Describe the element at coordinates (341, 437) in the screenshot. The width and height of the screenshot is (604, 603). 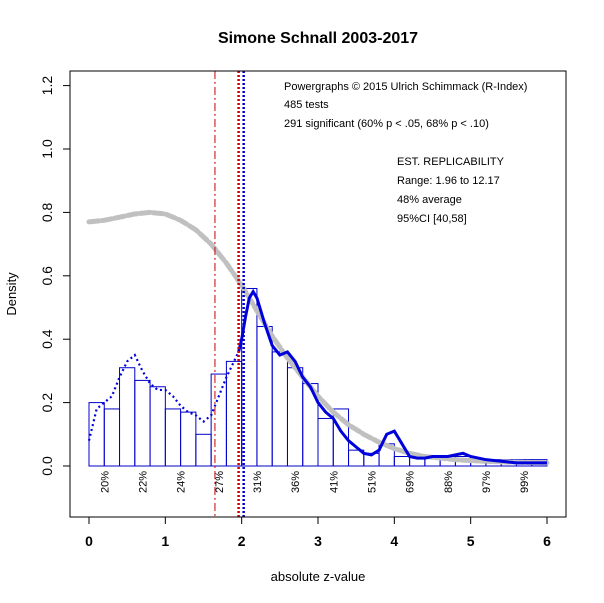
I see `histogram-bar` at that location.